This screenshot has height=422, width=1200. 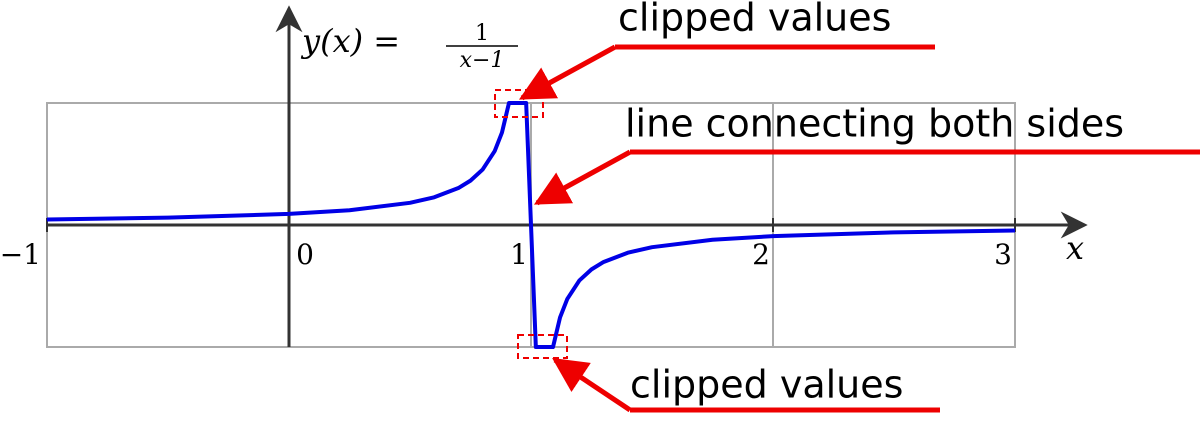 I want to click on x-tick-label: 3, so click(x=1003, y=254).